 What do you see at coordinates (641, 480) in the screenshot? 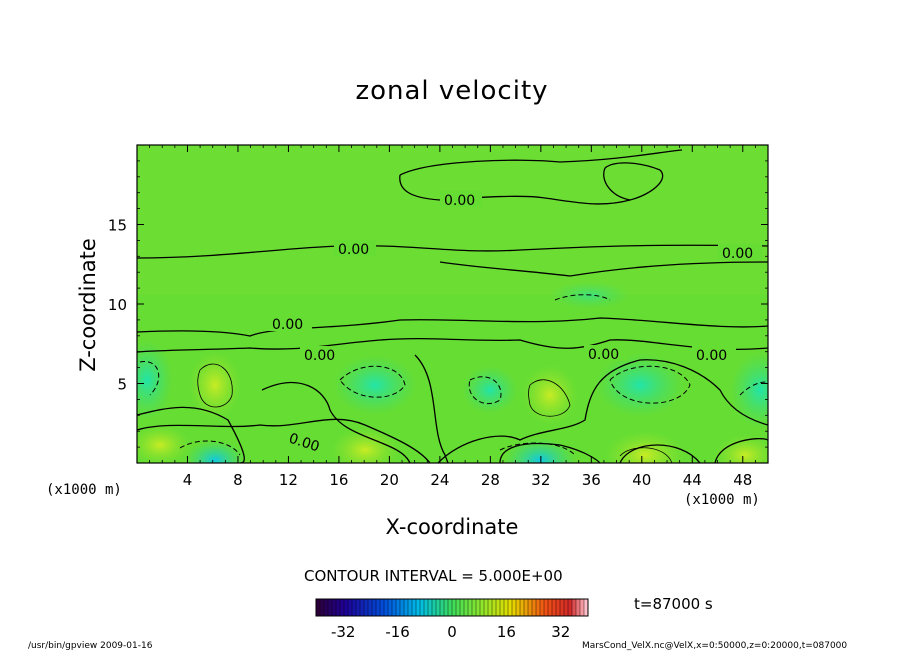
I see `x-tick-label: 40` at bounding box center [641, 480].